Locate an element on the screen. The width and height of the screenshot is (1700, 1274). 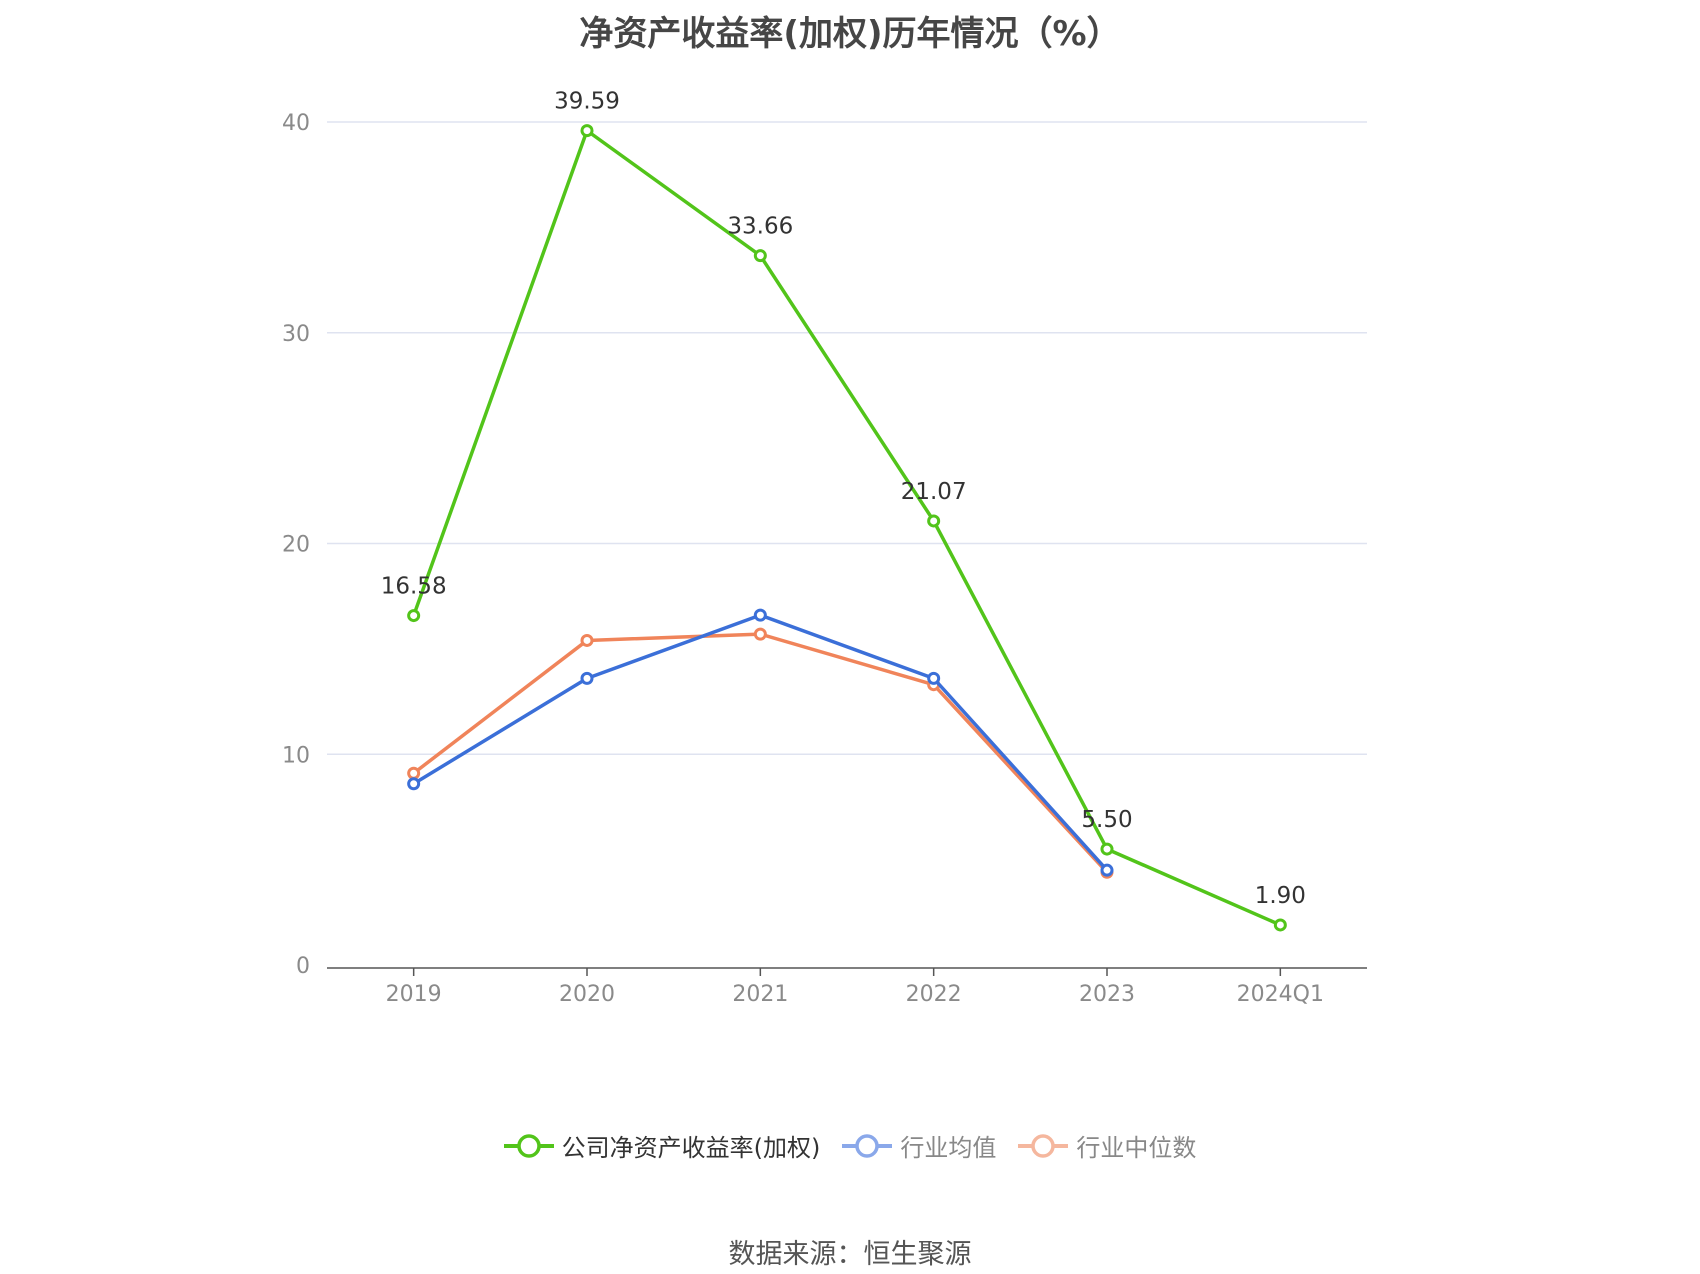
x-tick-label: 2019 is located at coordinates (414, 994).